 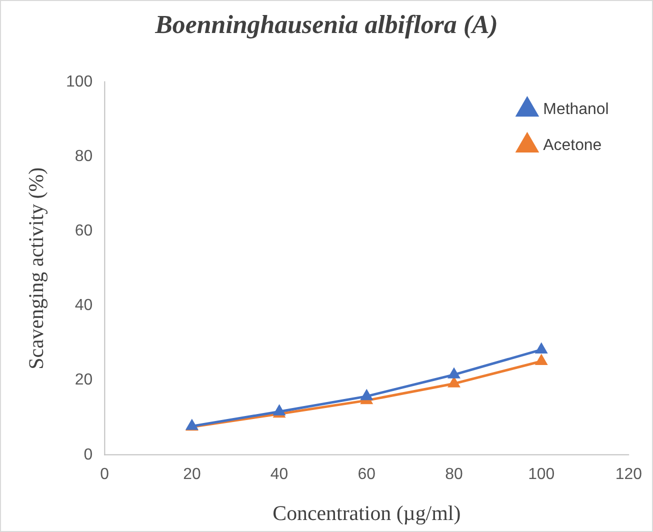 I want to click on x-tick-label: 120, so click(x=628, y=474).